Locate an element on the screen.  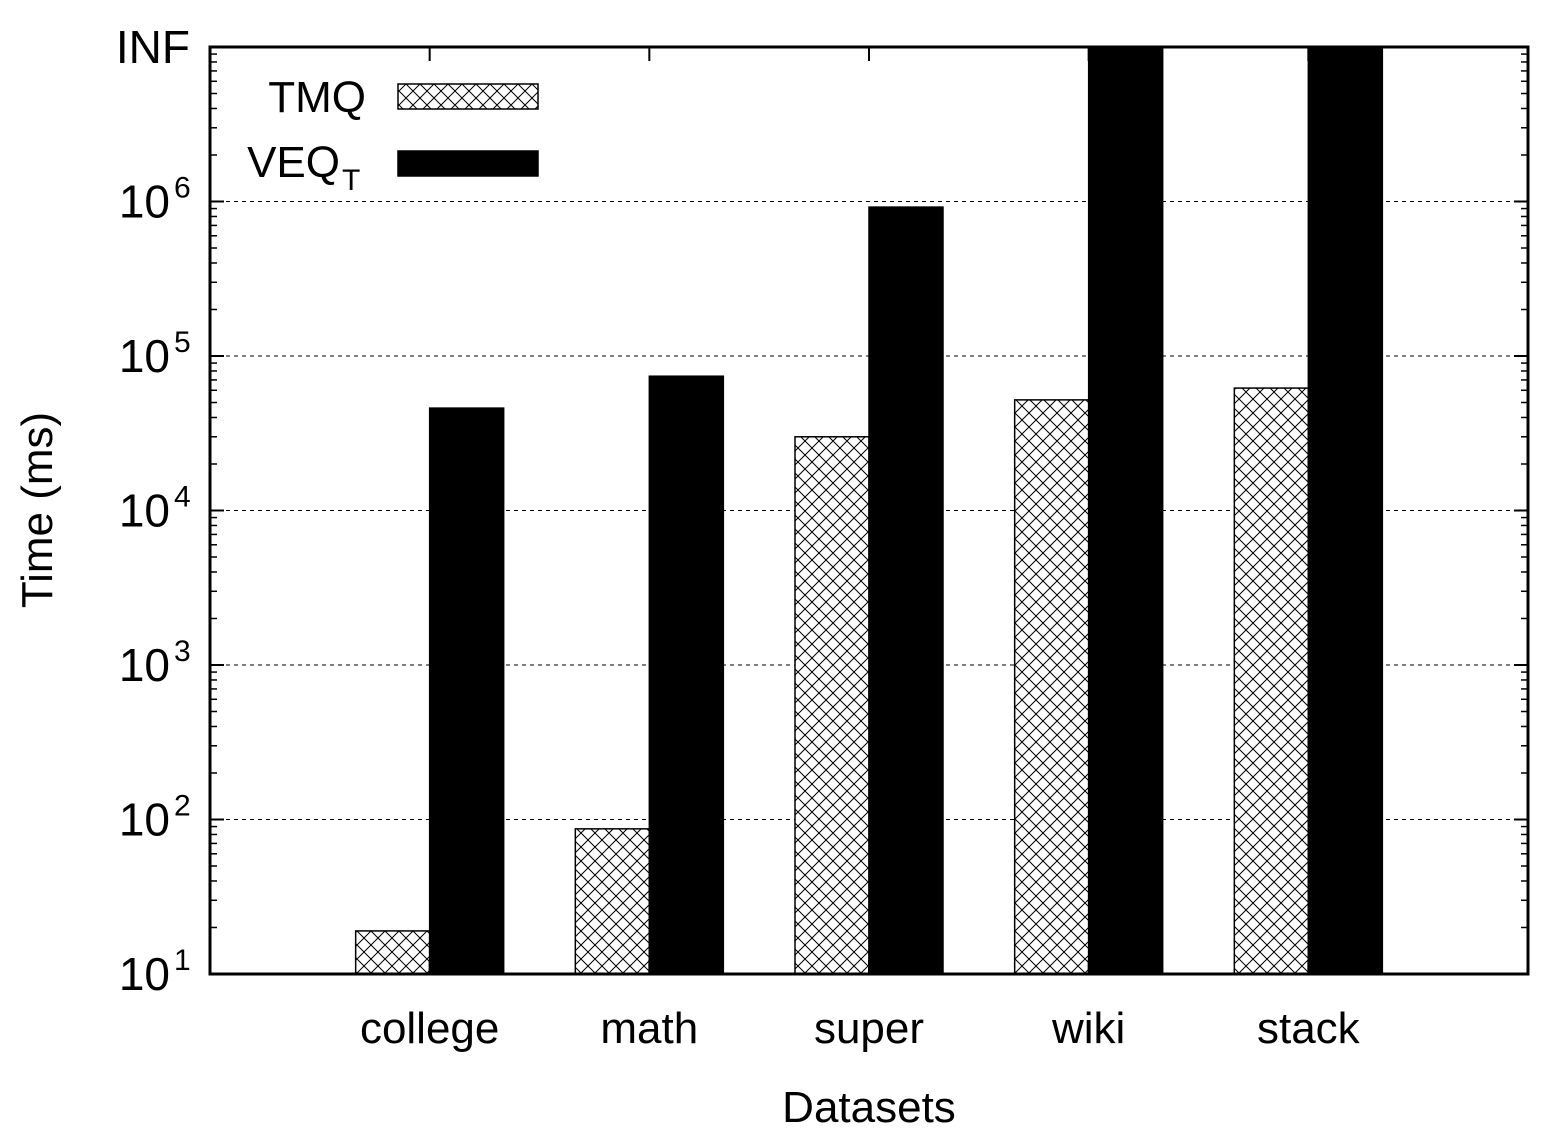
bar-tmq-wiki is located at coordinates (1051, 687).